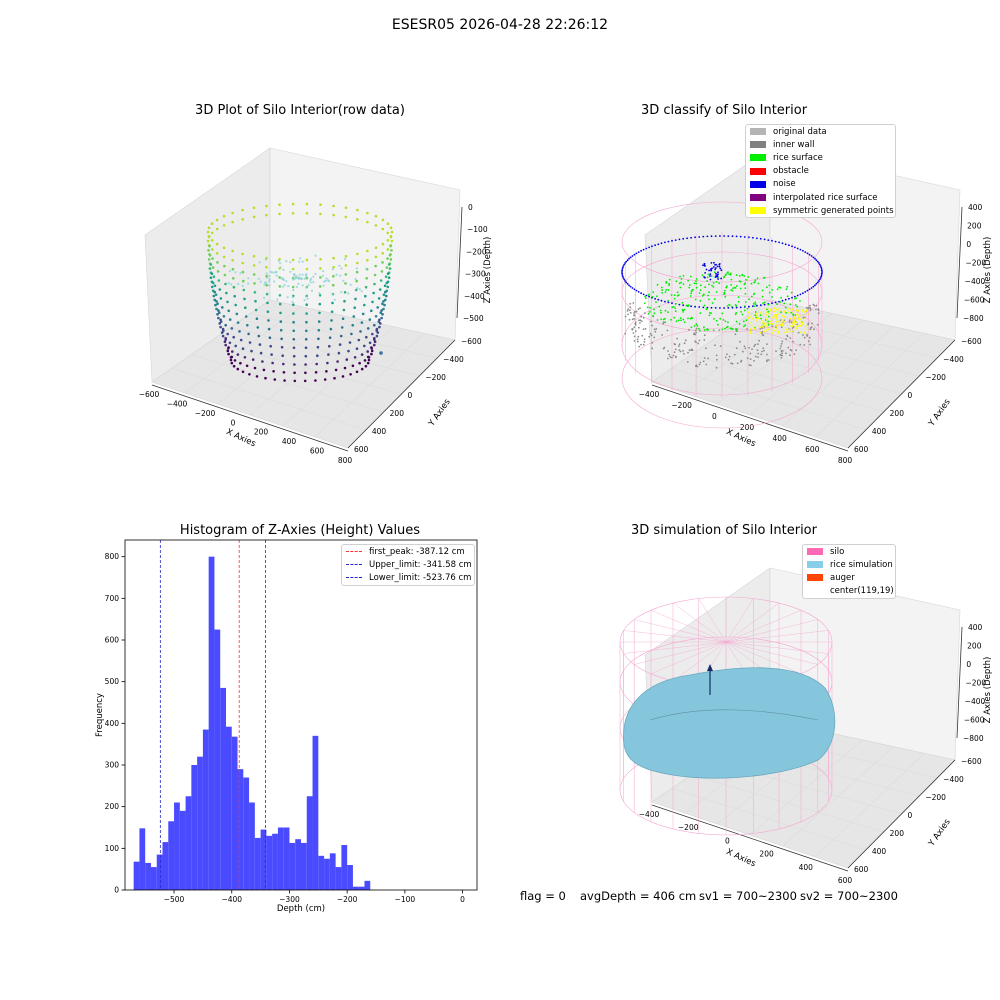 The height and width of the screenshot is (1000, 1000). What do you see at coordinates (405, 899) in the screenshot?
I see `histogram-x-tick-label: −100` at bounding box center [405, 899].